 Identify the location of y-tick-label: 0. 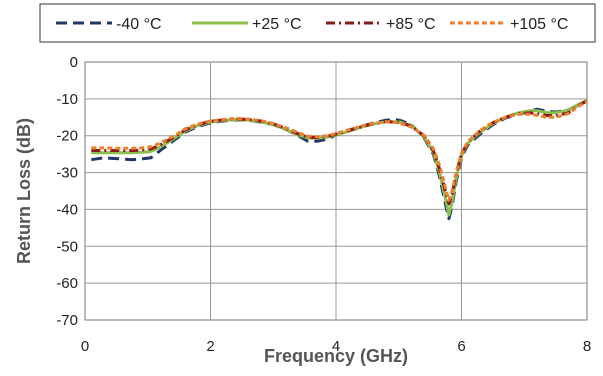
(74, 62).